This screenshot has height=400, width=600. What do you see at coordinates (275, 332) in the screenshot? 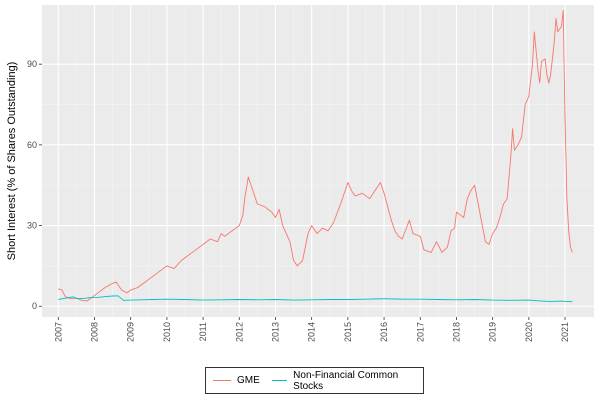
I see `x-tick-label: 2013` at bounding box center [275, 332].